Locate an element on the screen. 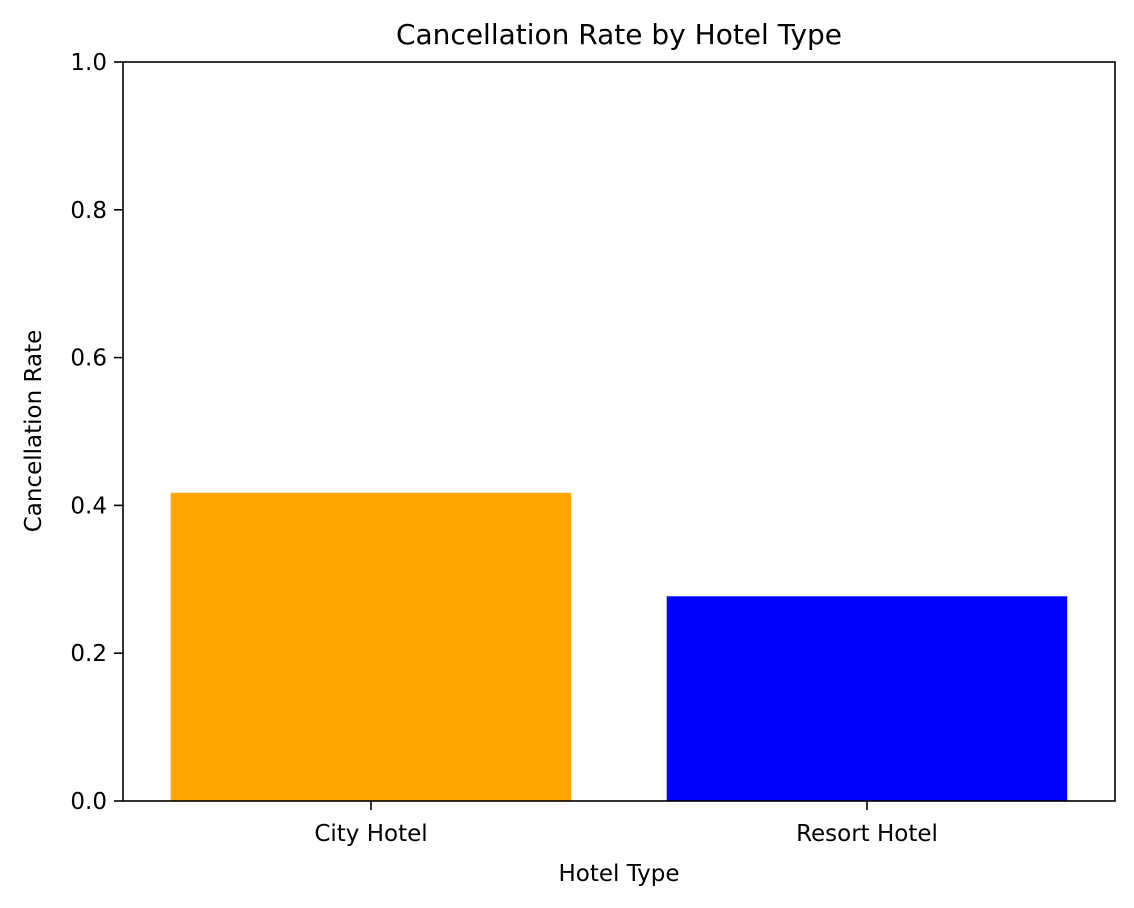 This screenshot has width=1134, height=908. bar-resort-hotel is located at coordinates (867, 698).